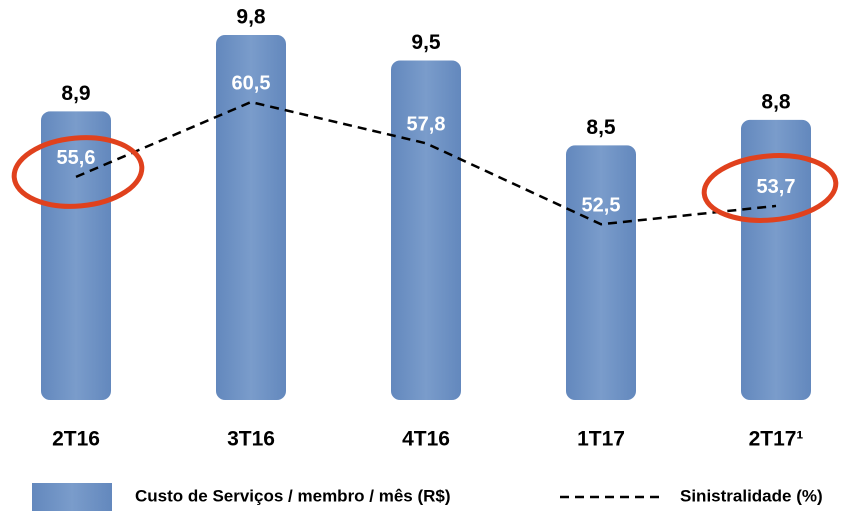  Describe the element at coordinates (426, 125) in the screenshot. I see `line-value-label: 57,8` at that location.